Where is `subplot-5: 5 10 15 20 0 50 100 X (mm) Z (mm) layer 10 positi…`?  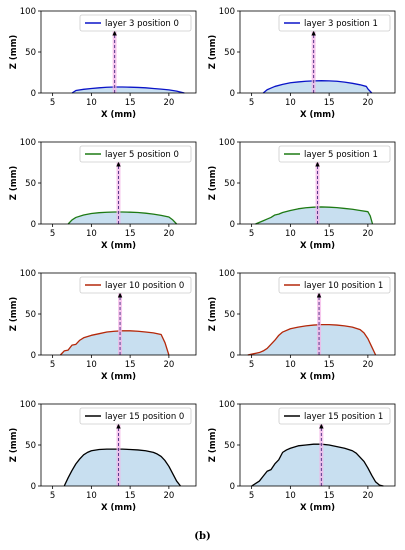 subplot-5: 5 10 15 20 0 50 100 X (mm) Z (mm) layer 10 positi… is located at coordinates (103, 325).